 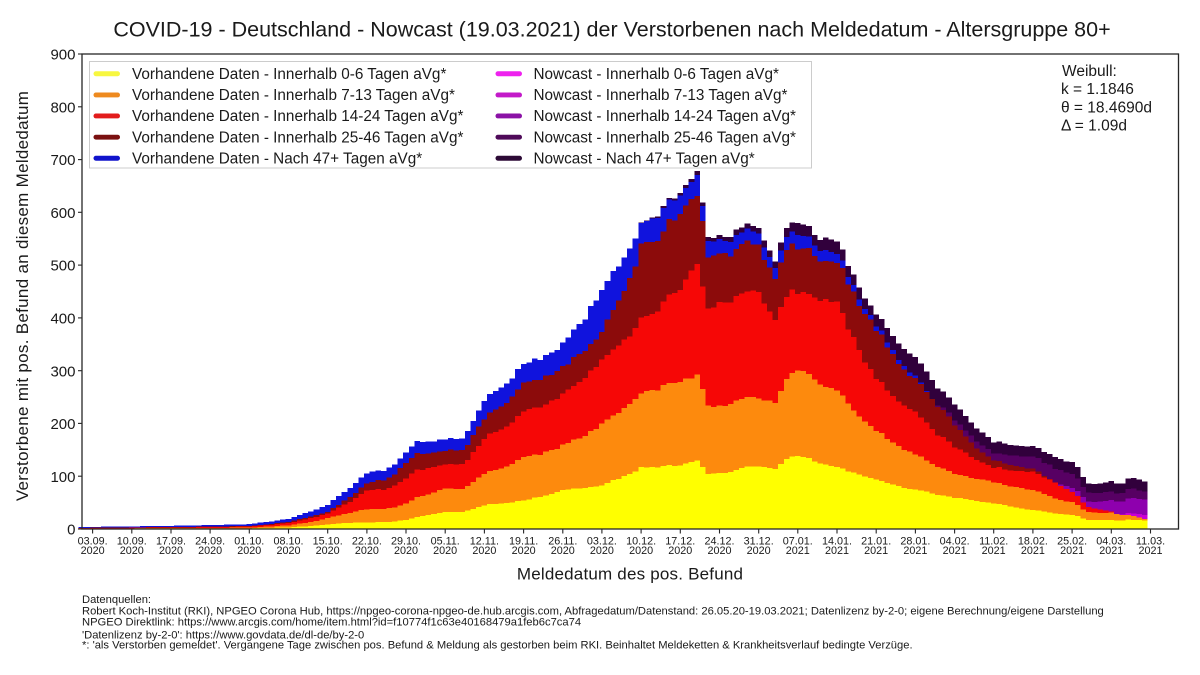 I want to click on svg-text:Nowcast - Innerhalb 7-13 Tagen: Nowcast - Innerhalb 7-13 Tagen aVg*, so click(x=661, y=95).